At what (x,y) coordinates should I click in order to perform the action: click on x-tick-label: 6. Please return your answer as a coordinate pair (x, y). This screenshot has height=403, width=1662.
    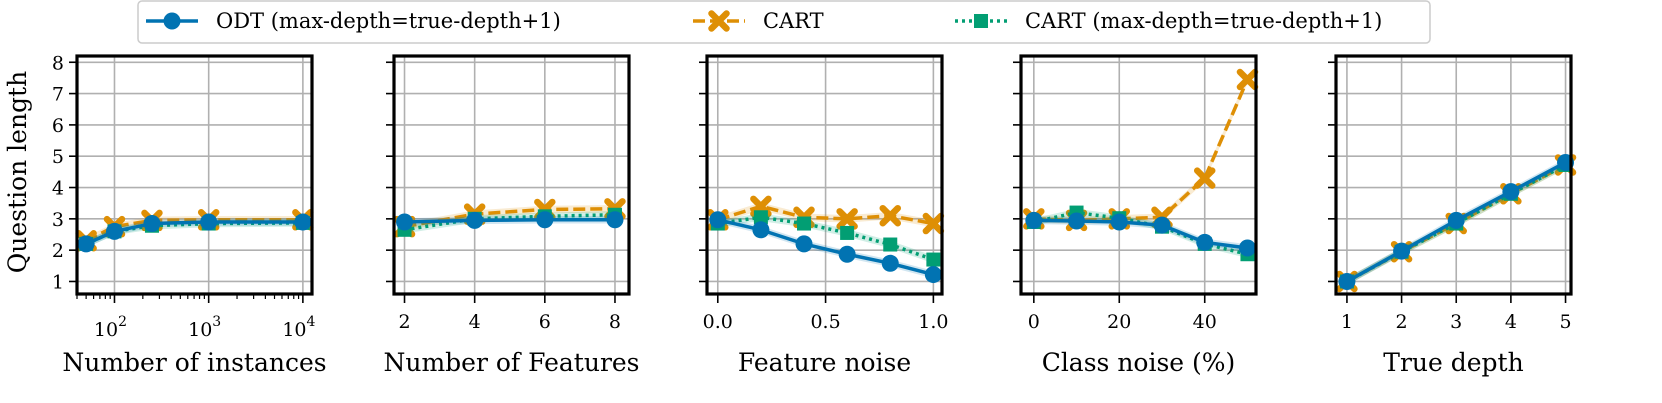
    Looking at the image, I should click on (545, 322).